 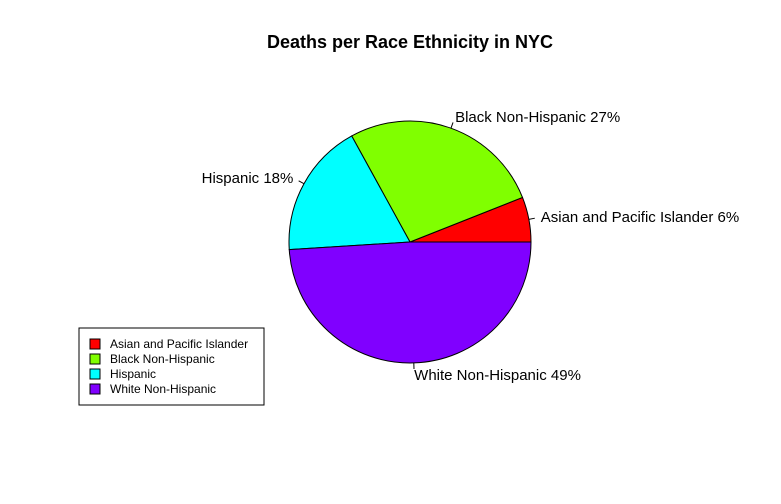 What do you see at coordinates (497, 375) in the screenshot?
I see `slice-label: White Non-Hispanic 49%` at bounding box center [497, 375].